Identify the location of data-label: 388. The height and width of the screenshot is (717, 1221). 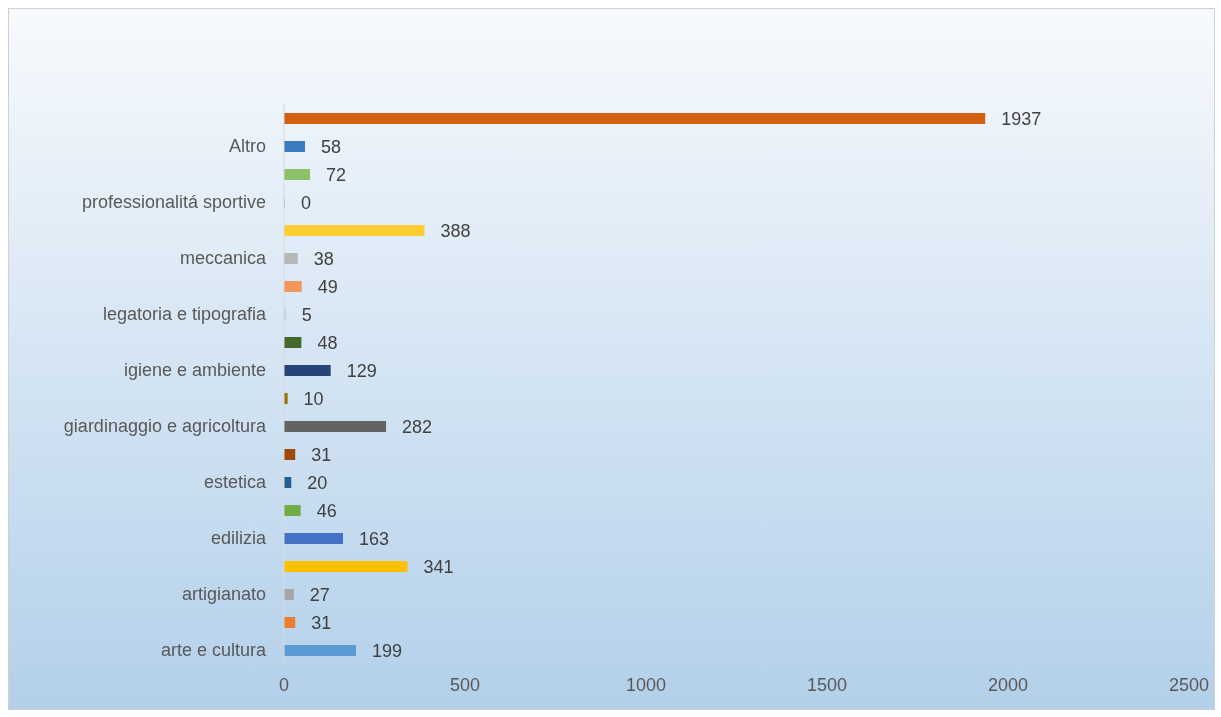
(455, 230).